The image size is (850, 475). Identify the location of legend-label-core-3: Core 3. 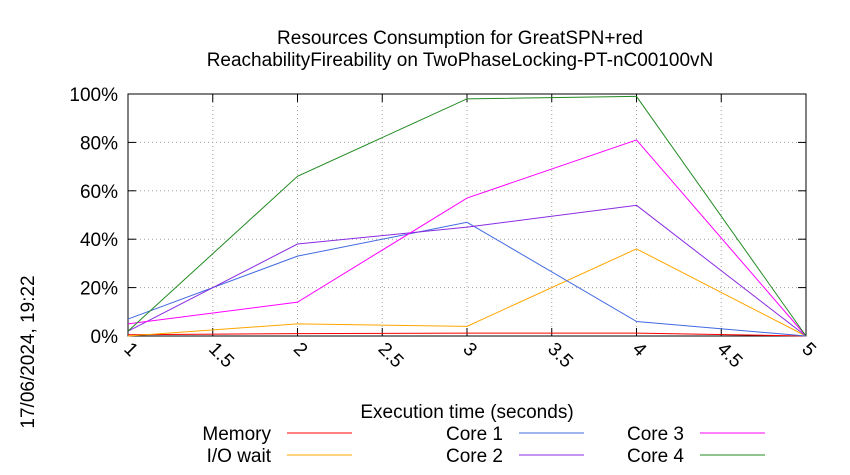
(655, 434).